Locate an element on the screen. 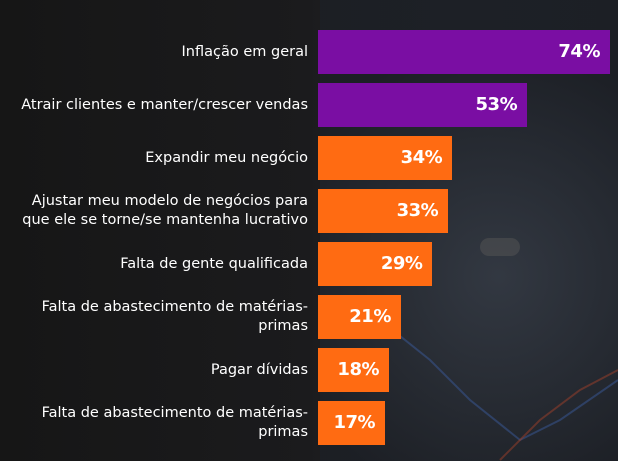 Image resolution: width=618 pixels, height=461 pixels. category-label: Expandir meu negócio is located at coordinates (226, 157).